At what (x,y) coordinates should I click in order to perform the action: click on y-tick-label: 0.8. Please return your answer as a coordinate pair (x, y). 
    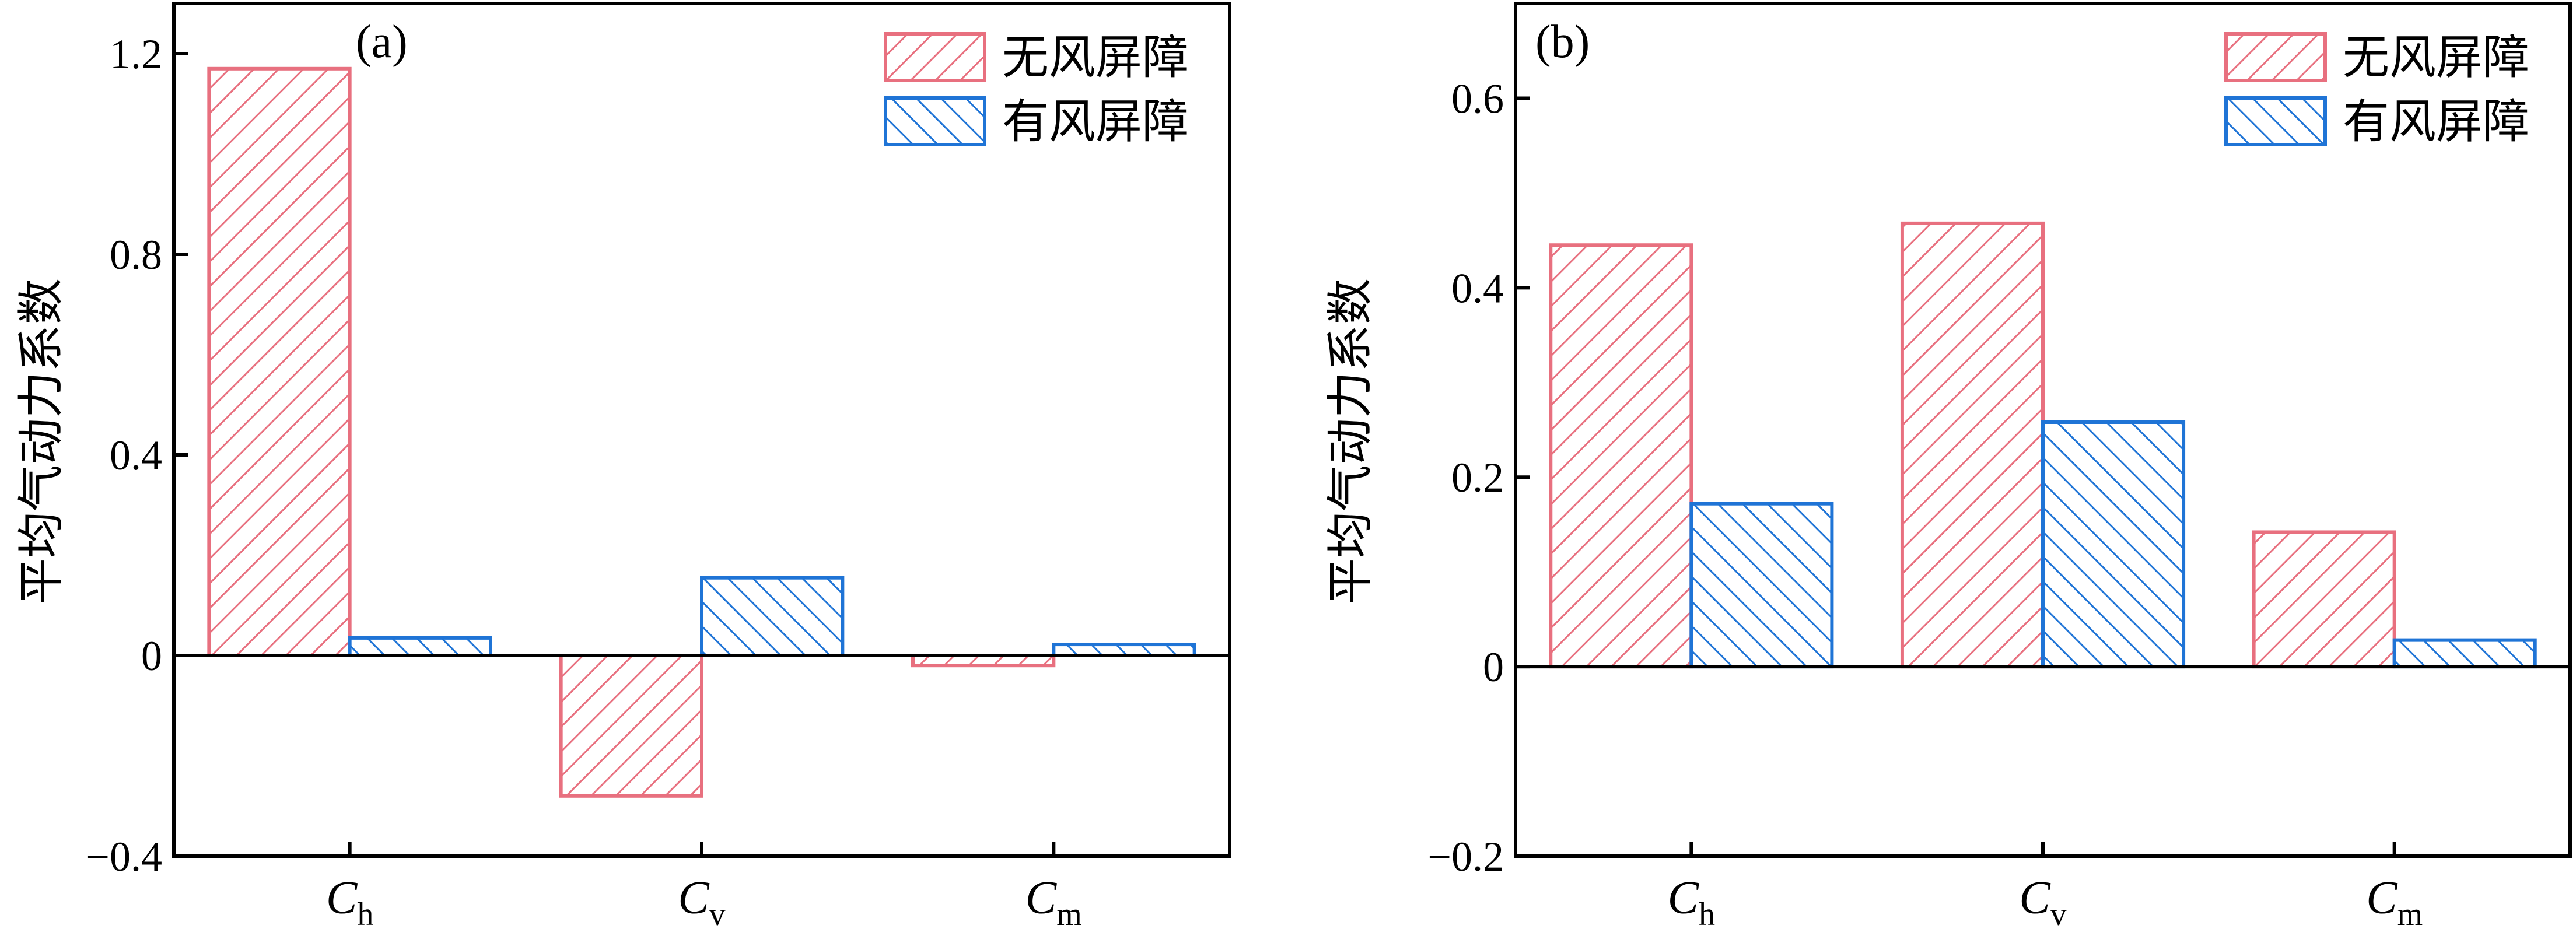
    Looking at the image, I should click on (136, 255).